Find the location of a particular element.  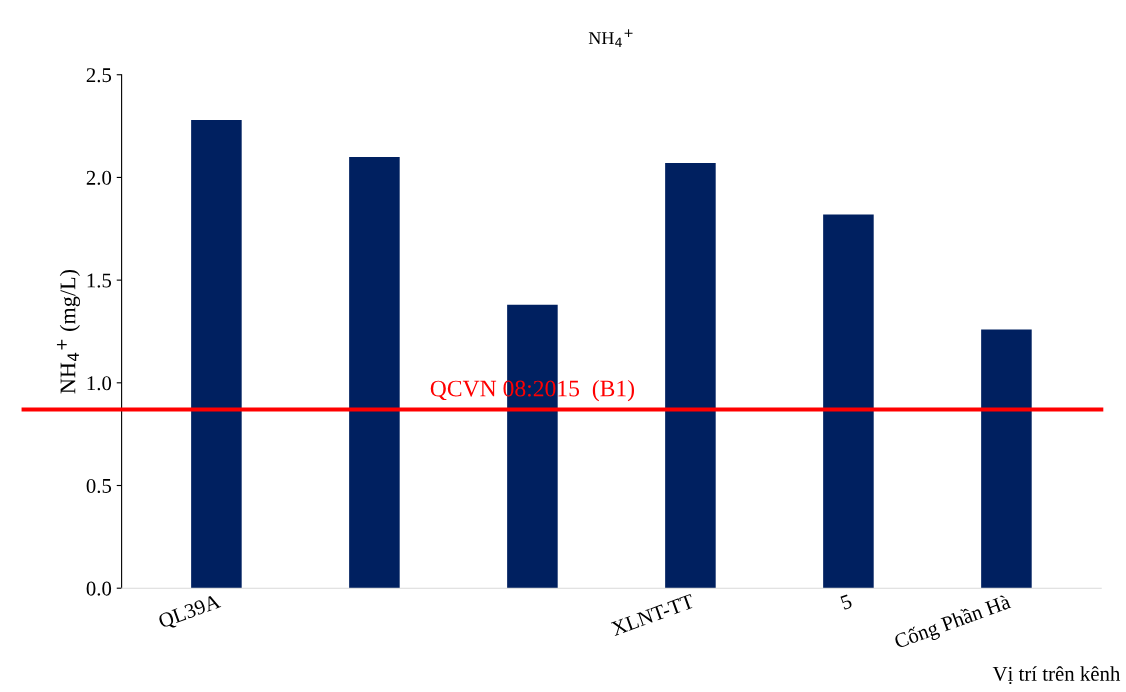

x-axis-title: Vị trí trên kênh is located at coordinates (1056, 675).